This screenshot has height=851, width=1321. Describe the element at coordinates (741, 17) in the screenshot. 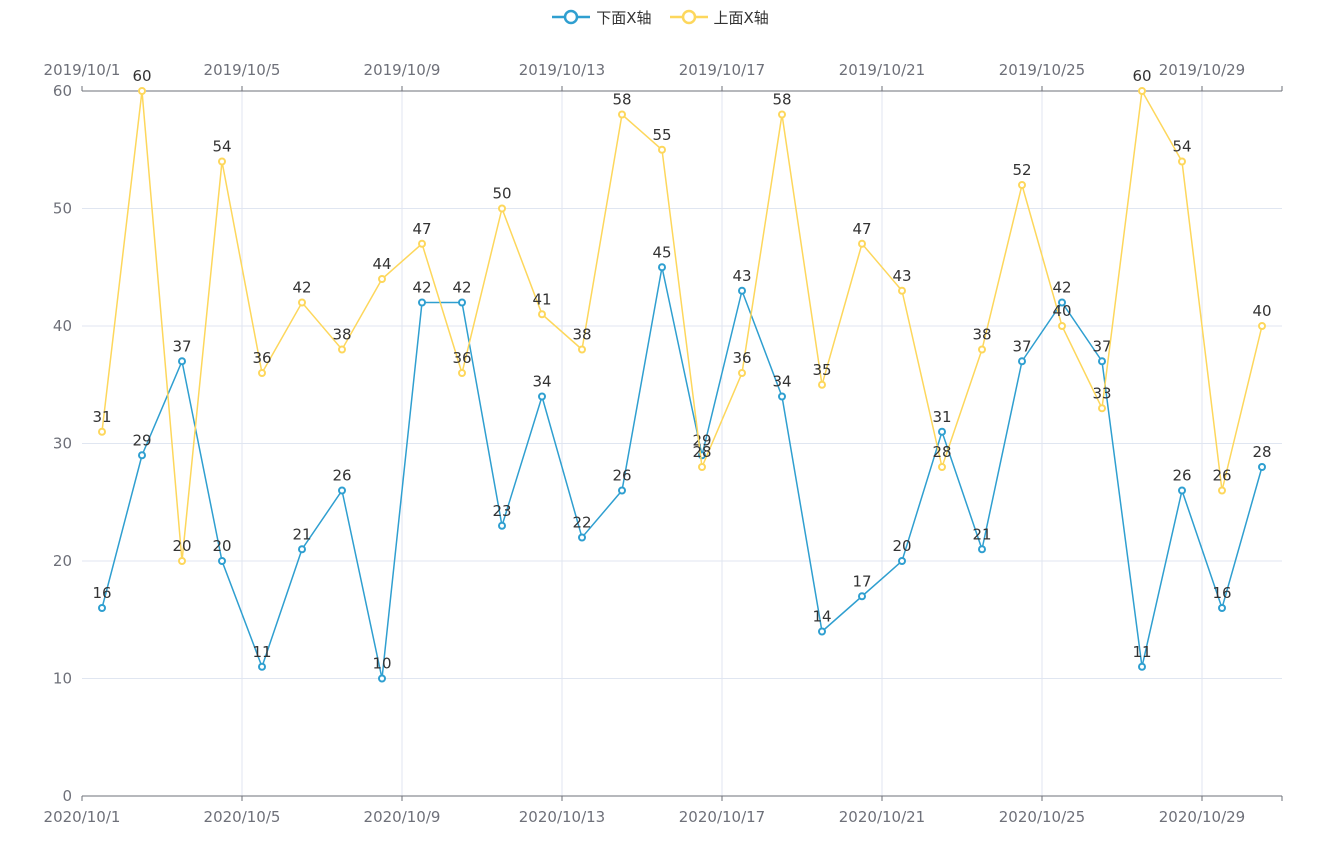

I see `legend-label: 上面X轴` at that location.